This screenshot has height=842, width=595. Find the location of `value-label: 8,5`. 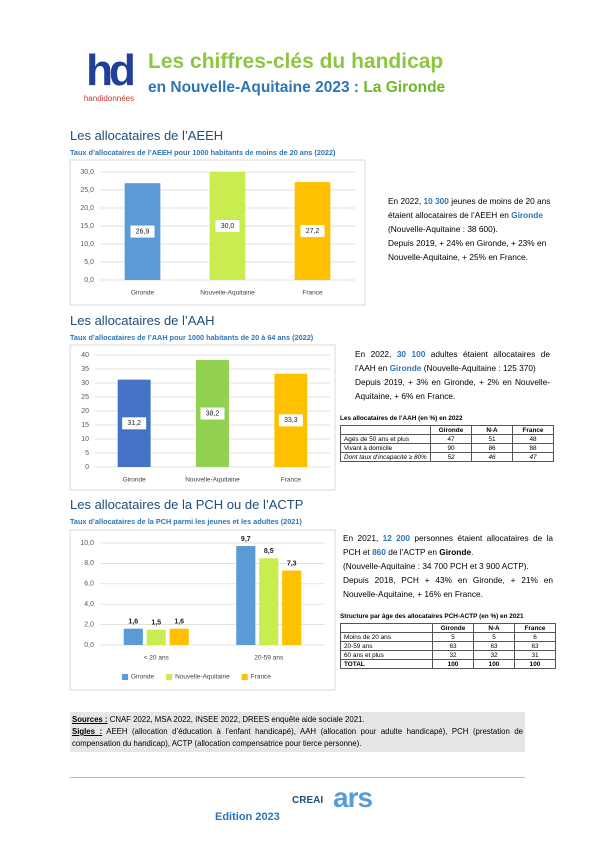

value-label: 8,5 is located at coordinates (269, 551).